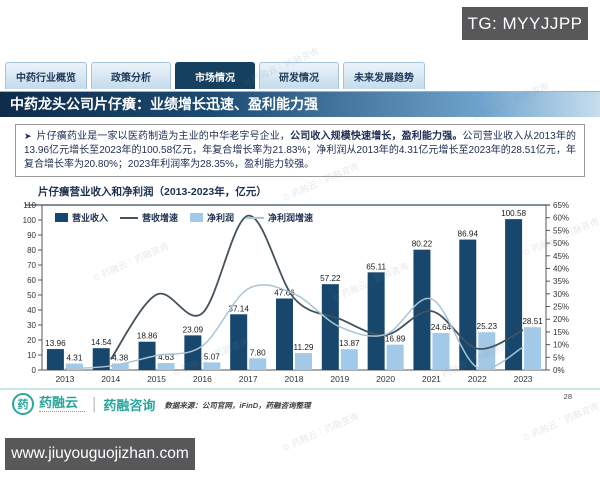  Describe the element at coordinates (193, 329) in the screenshot. I see `bar-value-label: 23.09` at that location.